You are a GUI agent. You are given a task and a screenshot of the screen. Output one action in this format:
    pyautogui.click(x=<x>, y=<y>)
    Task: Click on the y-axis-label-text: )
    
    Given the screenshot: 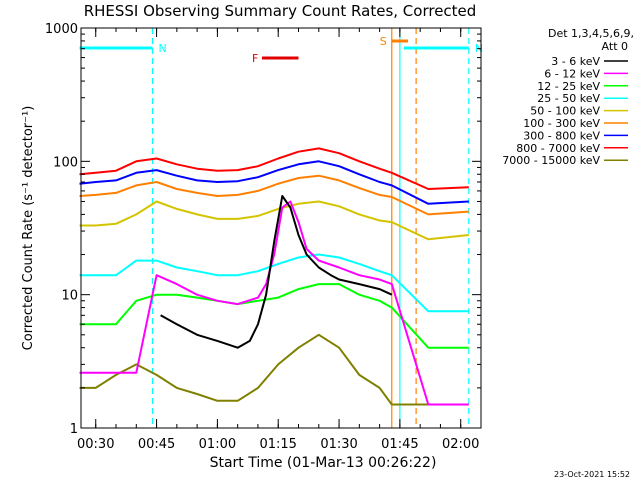 What is the action you would take?
    pyautogui.click(x=28, y=108)
    